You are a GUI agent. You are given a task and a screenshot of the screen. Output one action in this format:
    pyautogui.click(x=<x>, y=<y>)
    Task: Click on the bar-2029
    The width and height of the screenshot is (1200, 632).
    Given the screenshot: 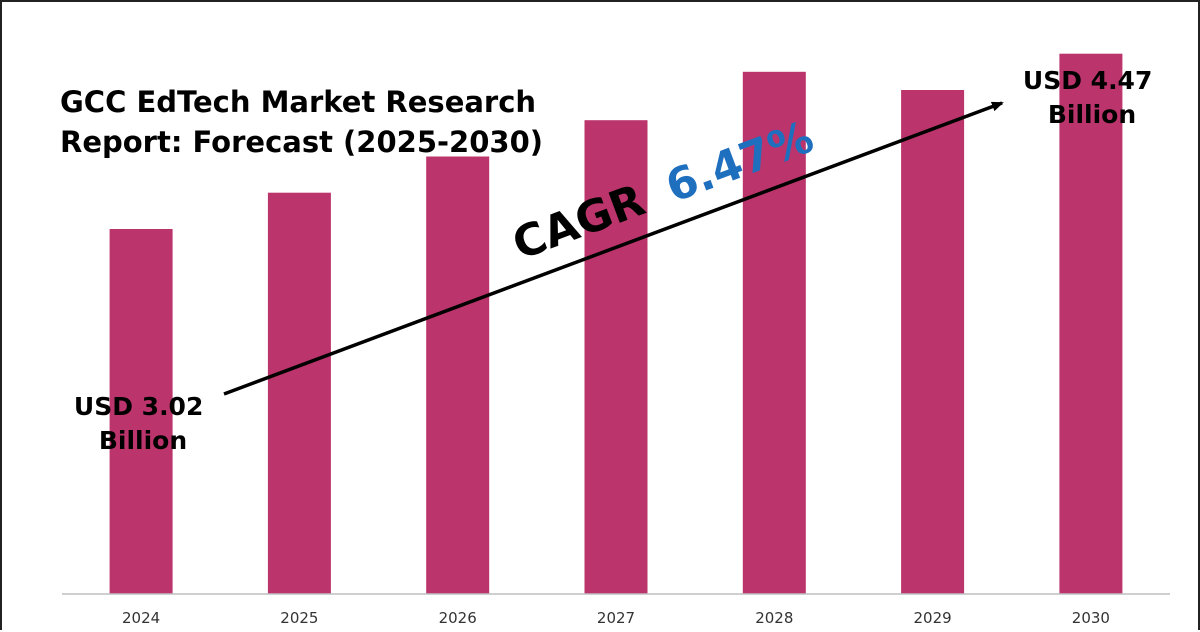 What is the action you would take?
    pyautogui.click(x=933, y=342)
    